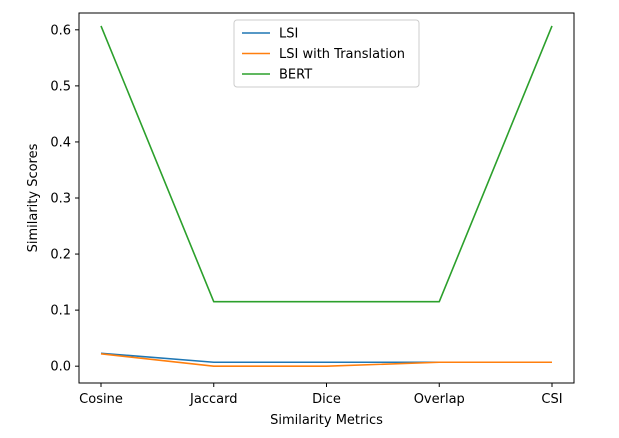 This screenshot has height=438, width=619. Describe the element at coordinates (60, 255) in the screenshot. I see `y-tick-label: 0.2` at that location.